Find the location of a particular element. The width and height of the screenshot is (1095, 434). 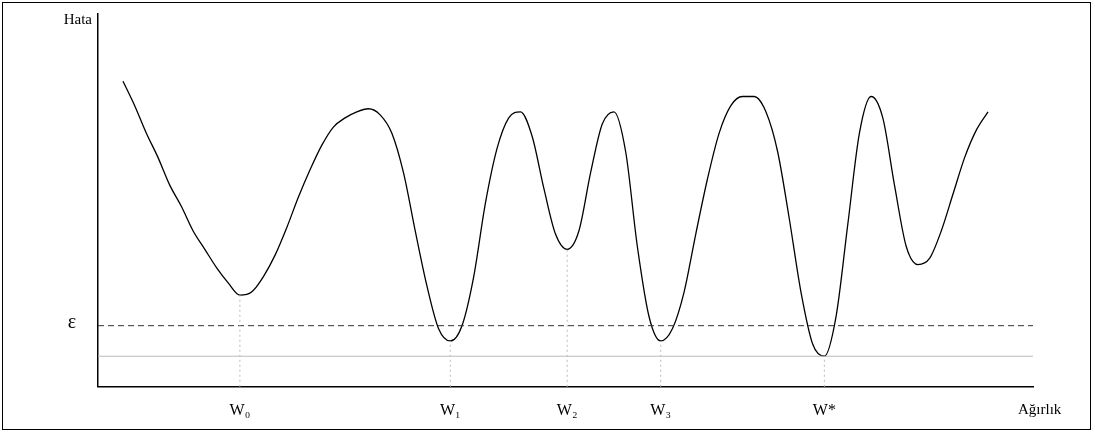

y-axis-title: Hata is located at coordinates (78, 18).